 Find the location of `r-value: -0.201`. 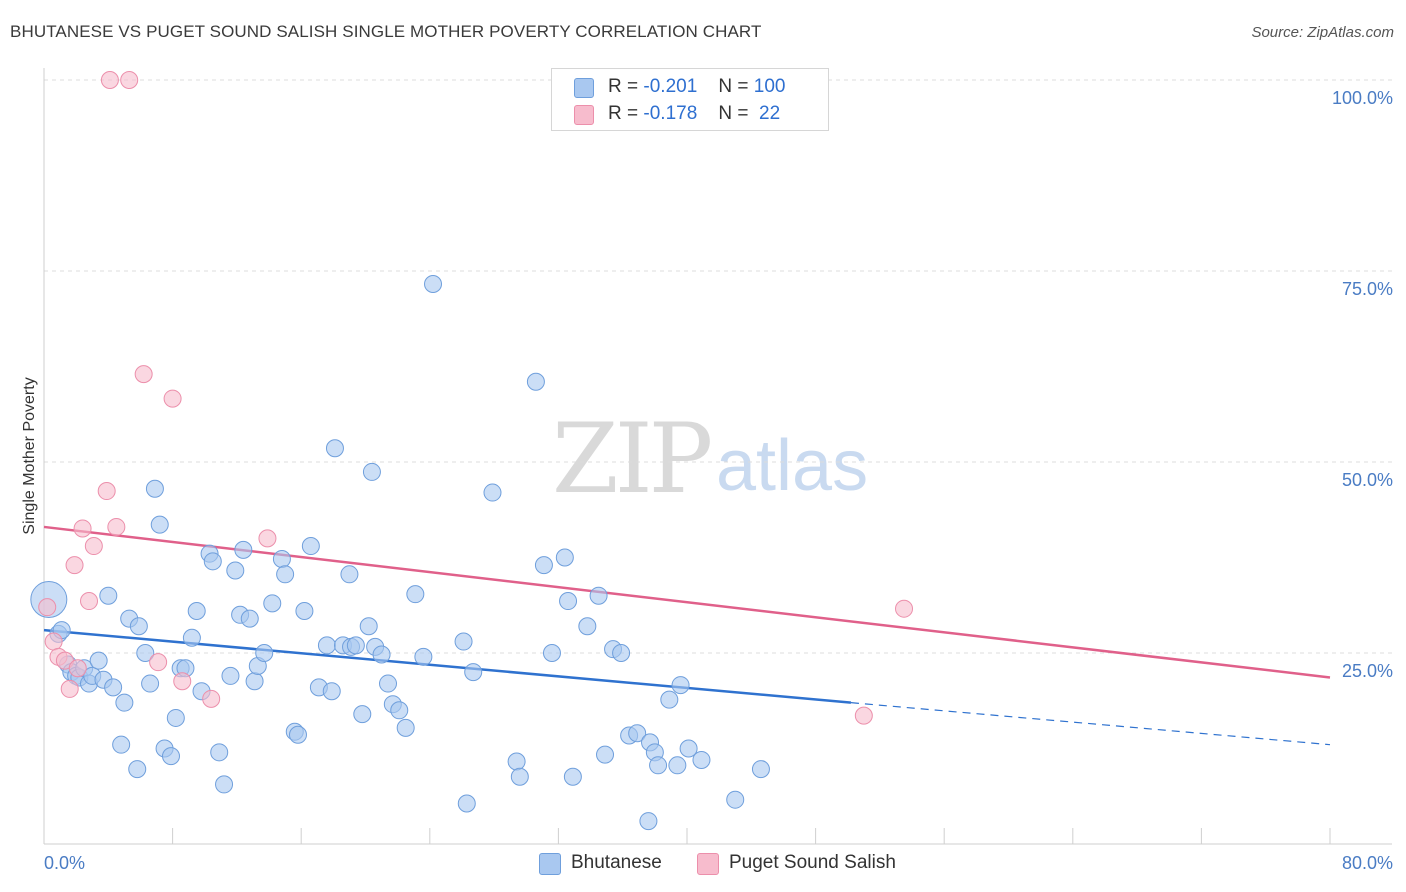

r-value: -0.201 is located at coordinates (670, 86).